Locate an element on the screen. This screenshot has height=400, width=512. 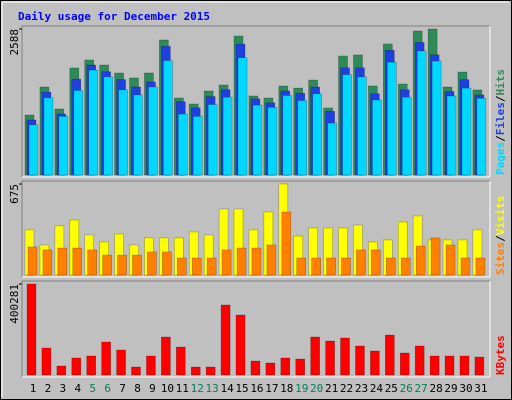
legend-entry: Pages is located at coordinates (500, 158).